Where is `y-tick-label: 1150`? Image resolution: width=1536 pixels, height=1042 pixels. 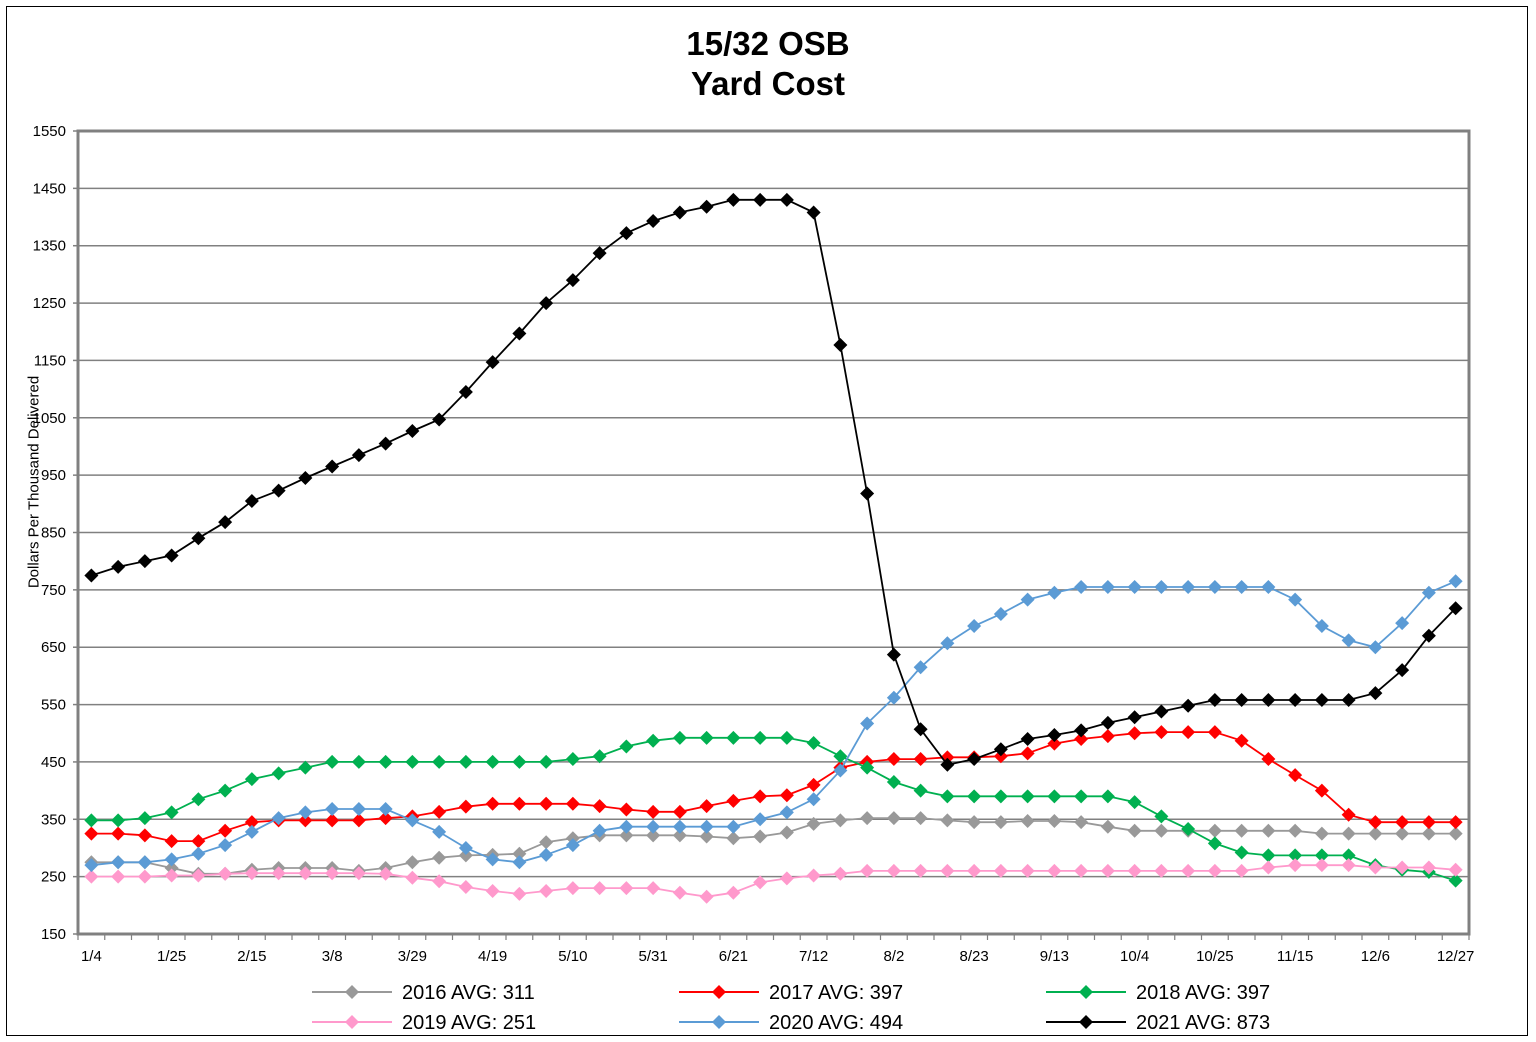 y-tick-label: 1150 is located at coordinates (50, 360).